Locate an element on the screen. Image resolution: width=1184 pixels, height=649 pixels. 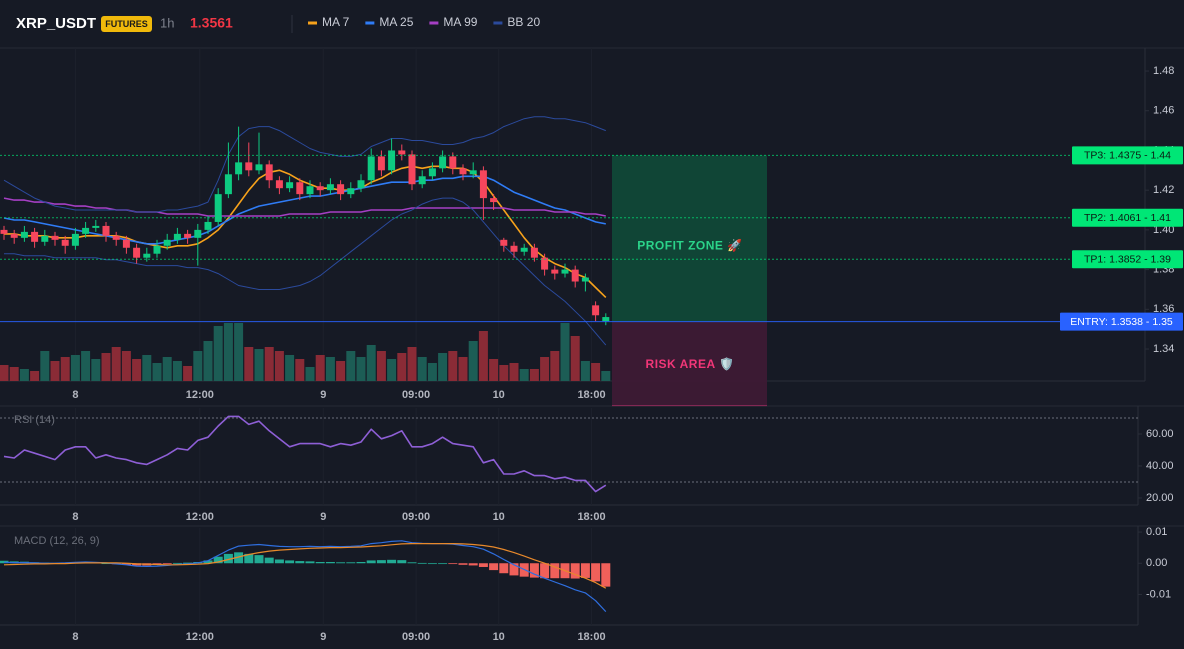
y-tick-label: 0.01 is located at coordinates (1156, 532).